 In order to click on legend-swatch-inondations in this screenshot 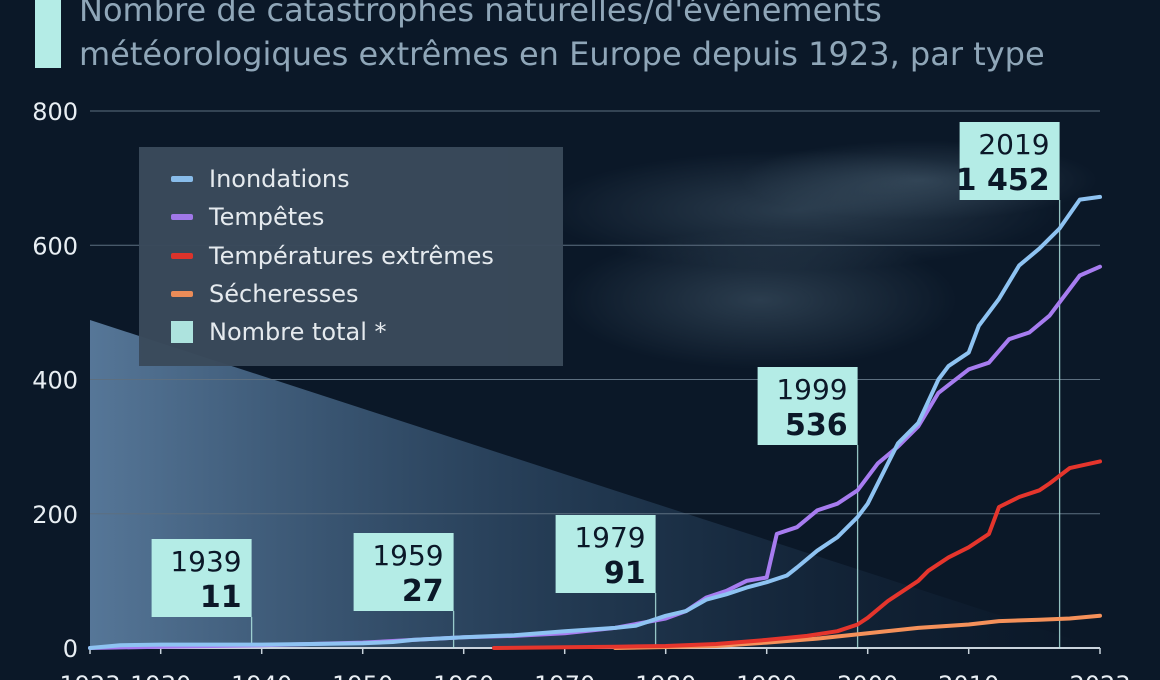, I will do `click(182, 179)`.